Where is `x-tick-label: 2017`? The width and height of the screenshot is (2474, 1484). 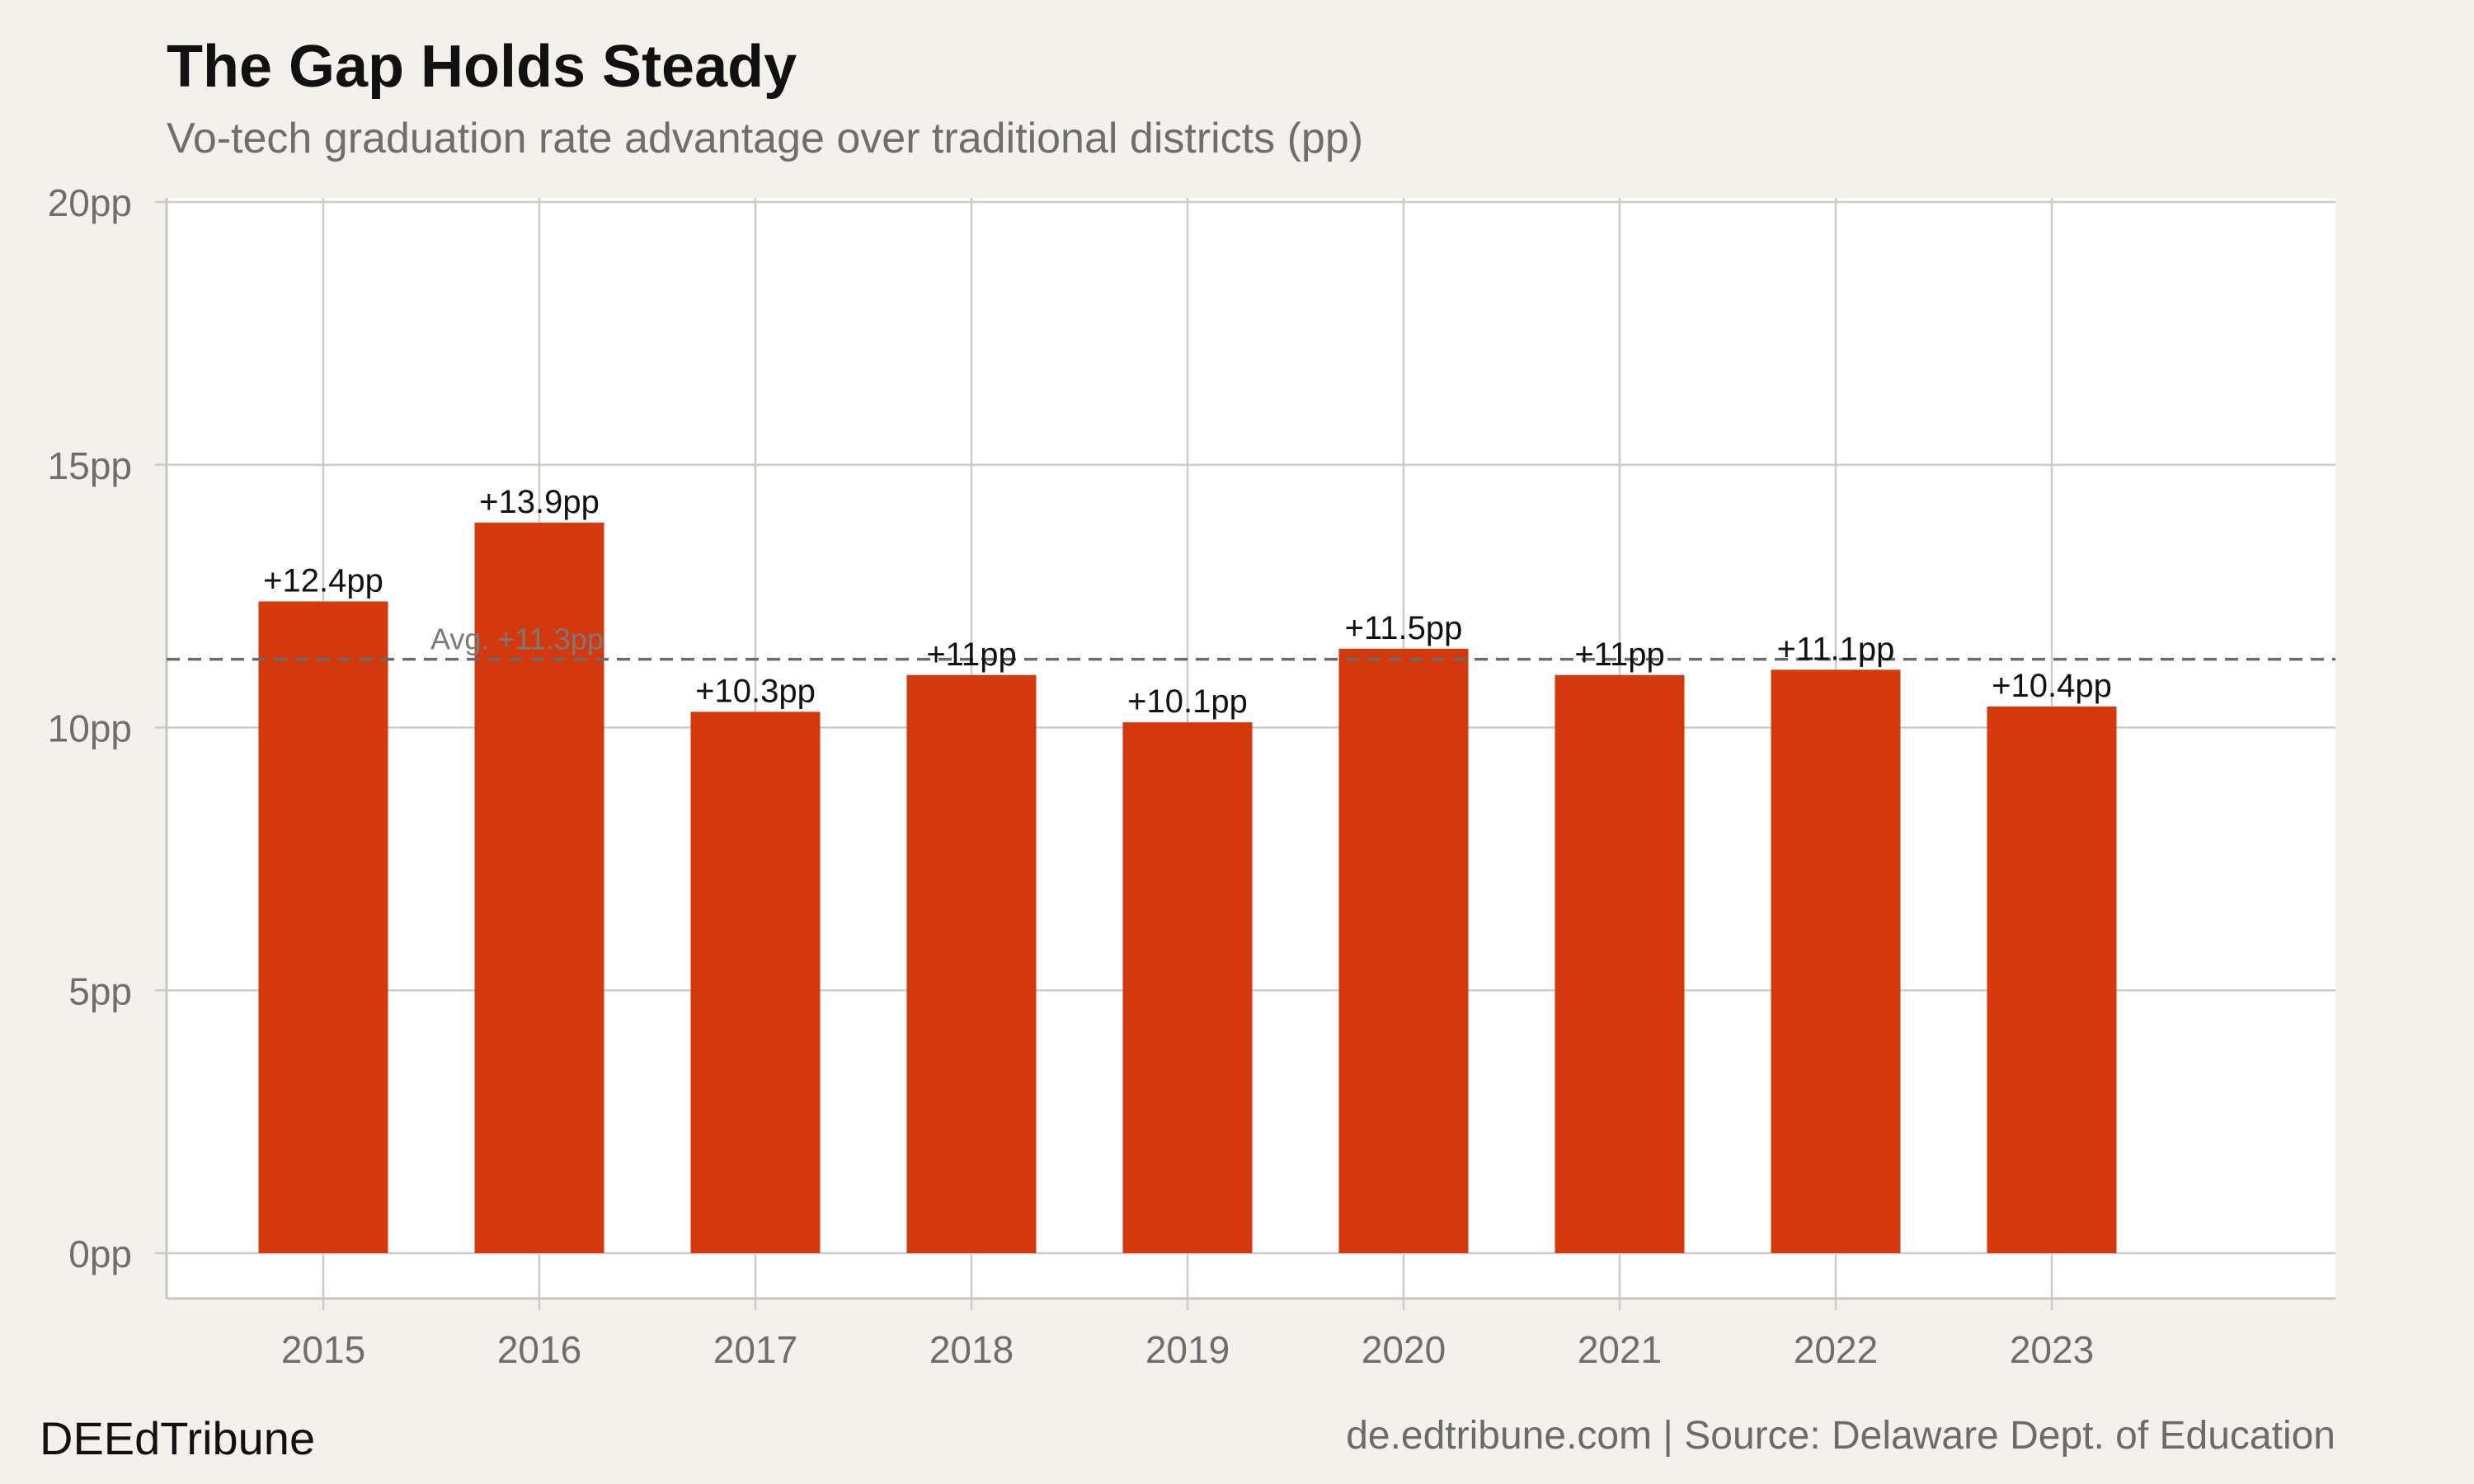
x-tick-label: 2017 is located at coordinates (755, 1349).